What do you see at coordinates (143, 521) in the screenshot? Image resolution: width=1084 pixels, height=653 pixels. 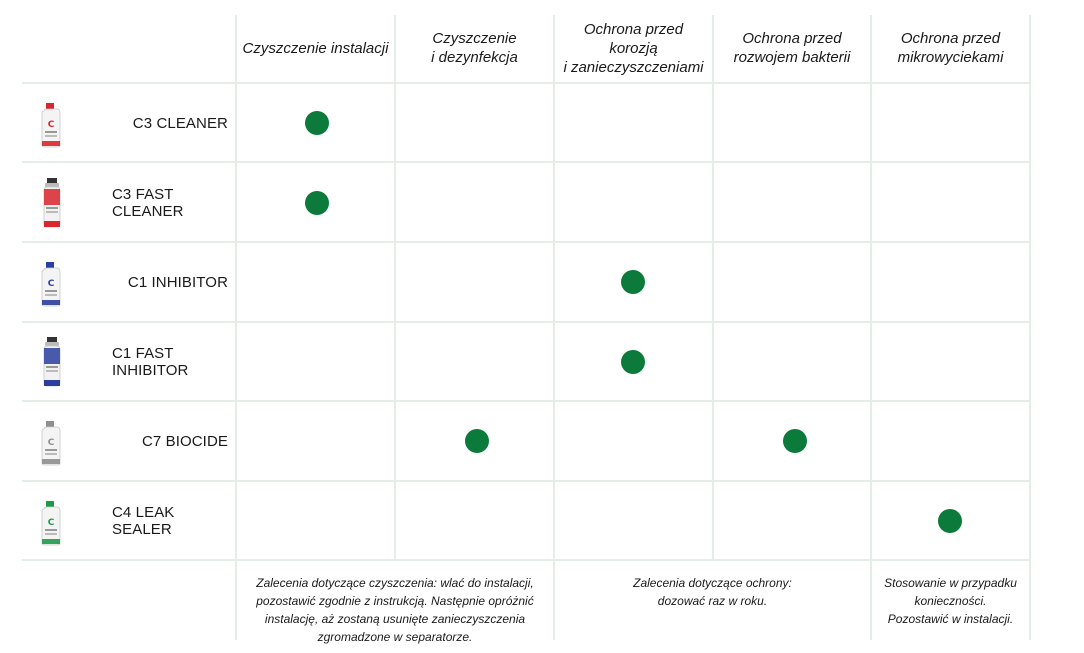 I see `product-name: C4 LEAK SEALER` at bounding box center [143, 521].